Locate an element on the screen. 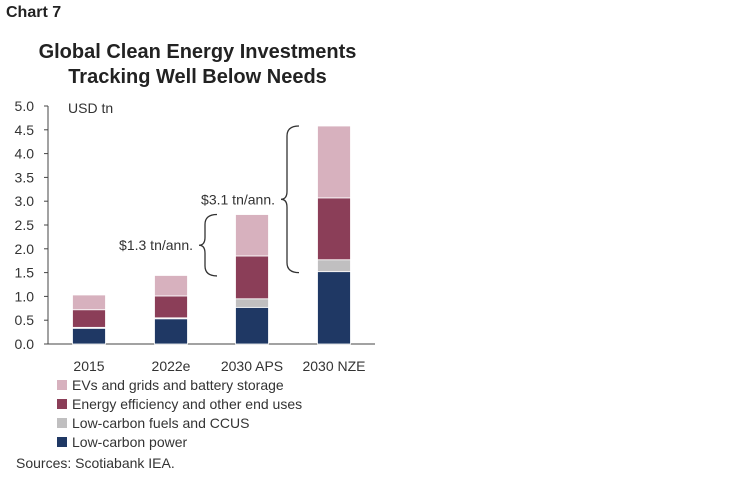 This screenshot has width=750, height=482. legend-item: EVs and grids and battery storage is located at coordinates (179, 384).